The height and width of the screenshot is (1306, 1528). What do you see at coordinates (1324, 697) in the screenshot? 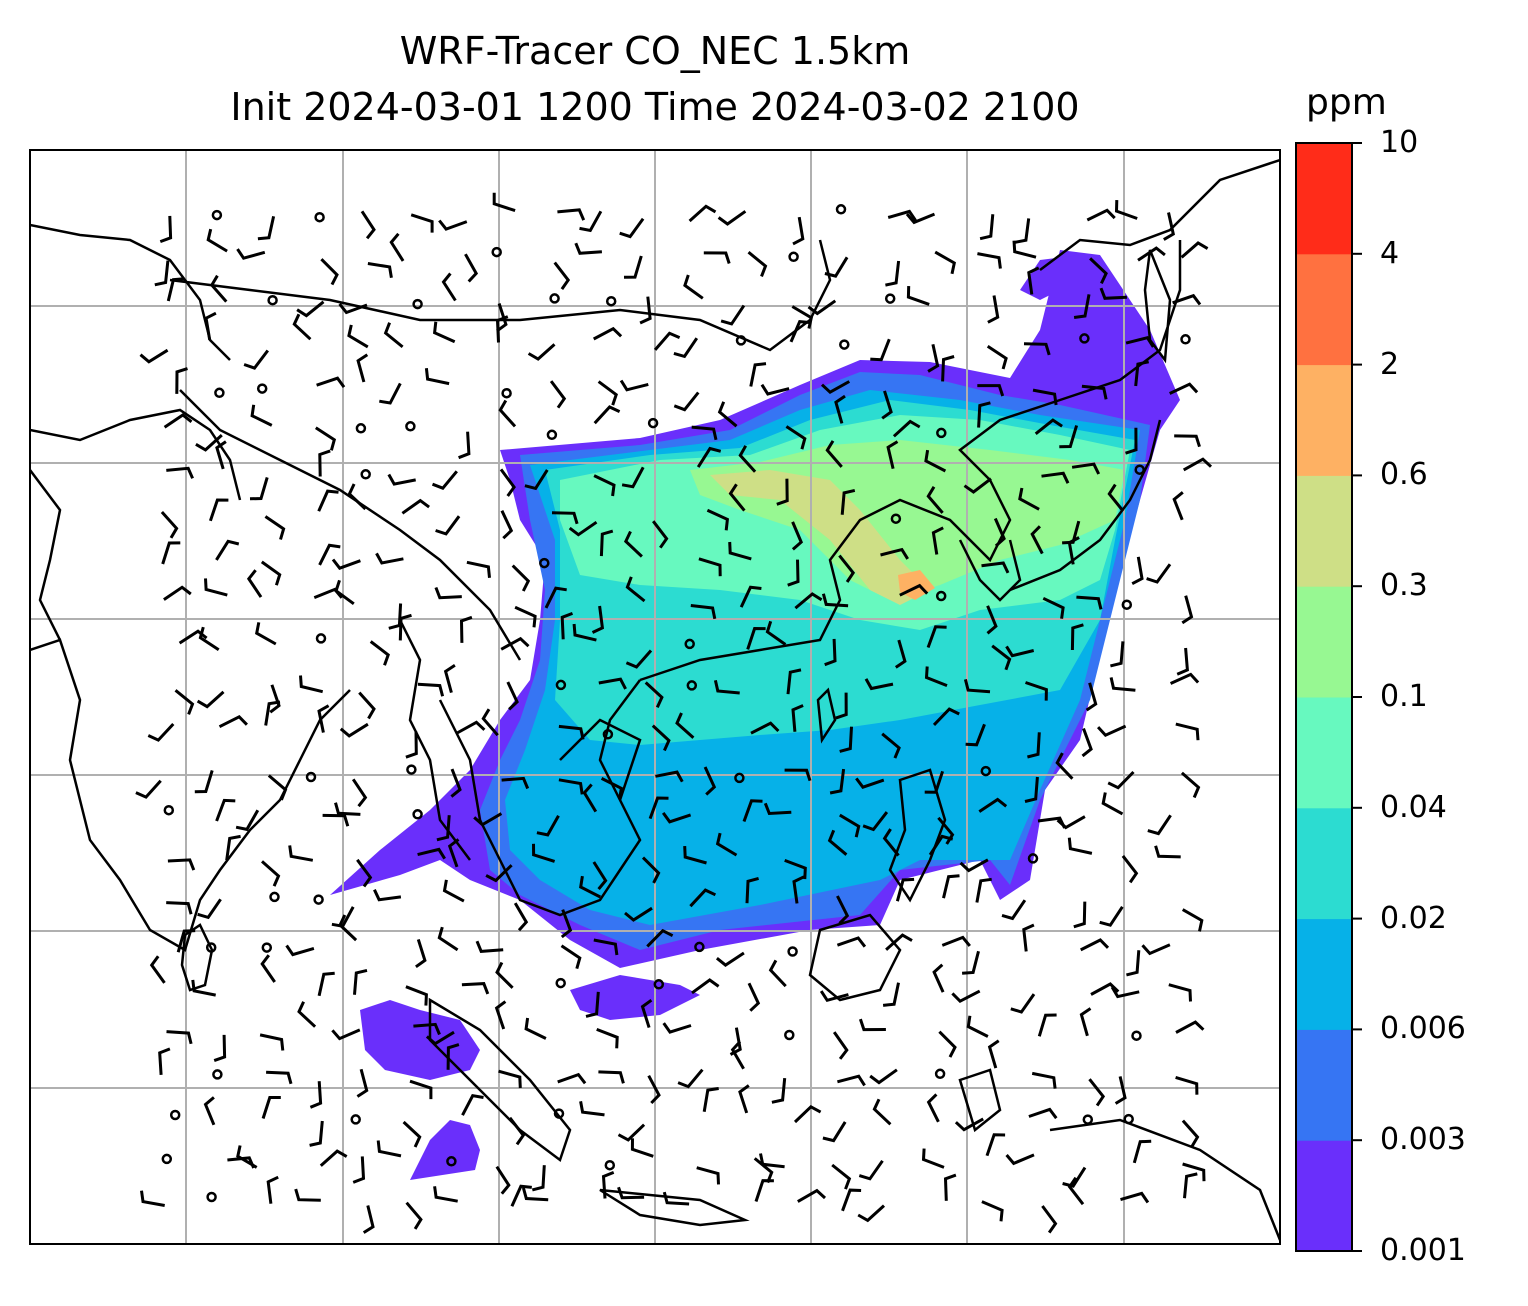
I see `colorbar-frame` at bounding box center [1324, 697].